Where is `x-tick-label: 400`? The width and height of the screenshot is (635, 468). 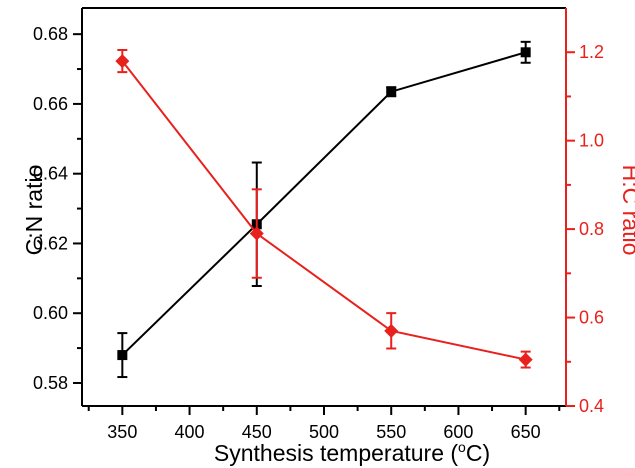
x-tick-label: 400 is located at coordinates (190, 432).